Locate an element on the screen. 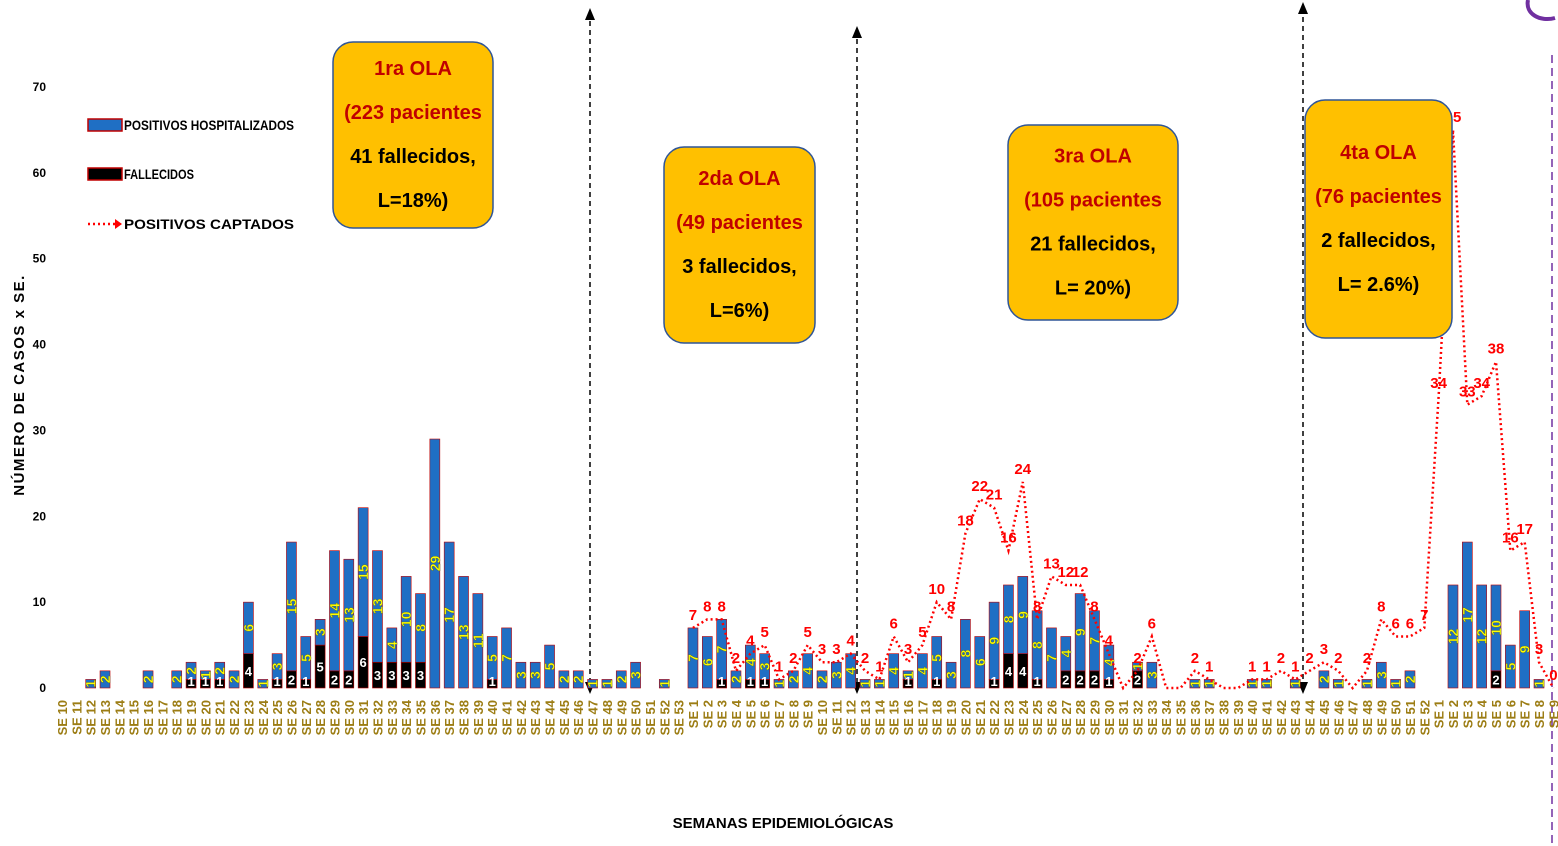 This screenshot has width=1558, height=846. x-tick-label: SE 27 is located at coordinates (306, 717).